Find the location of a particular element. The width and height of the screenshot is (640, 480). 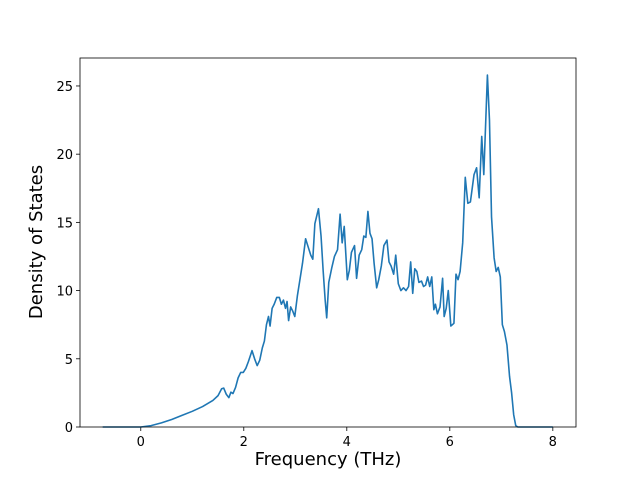

x-tick-label: 6 is located at coordinates (450, 442).